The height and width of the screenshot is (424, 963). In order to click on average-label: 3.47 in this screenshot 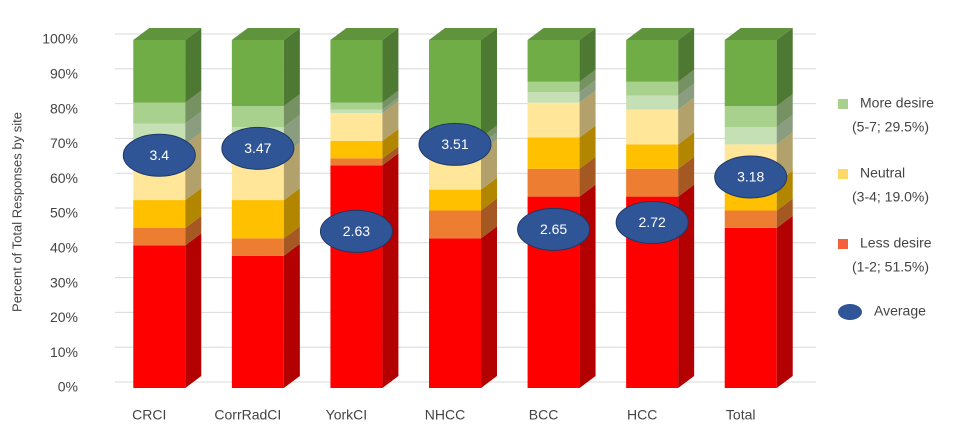, I will do `click(257, 148)`.